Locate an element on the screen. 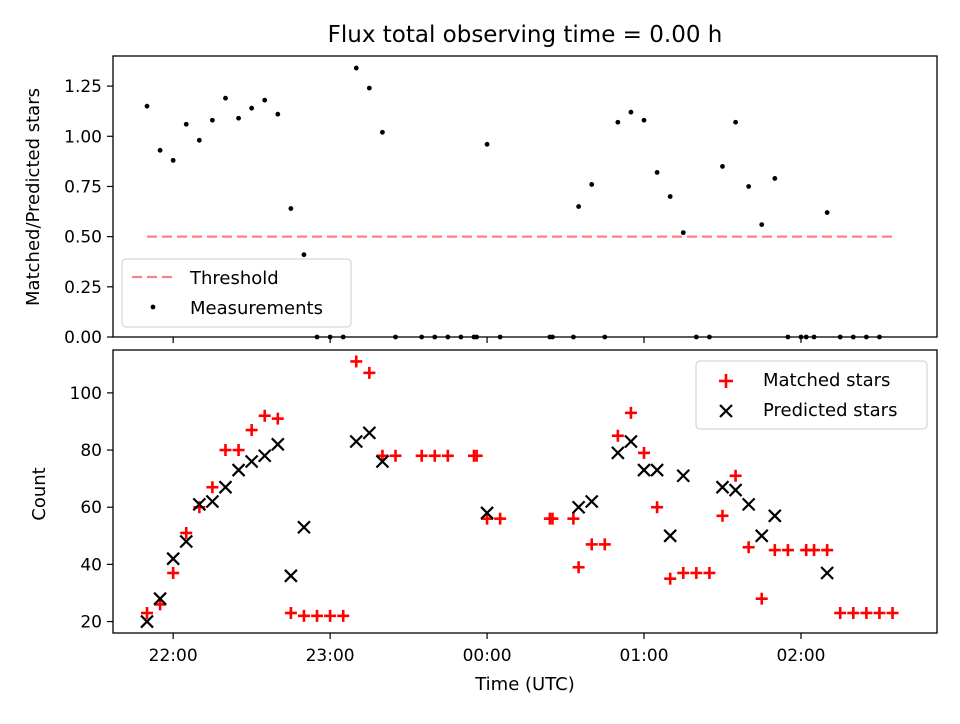 This screenshot has height=724, width=960. count-y-axis-label: Count is located at coordinates (39, 493).